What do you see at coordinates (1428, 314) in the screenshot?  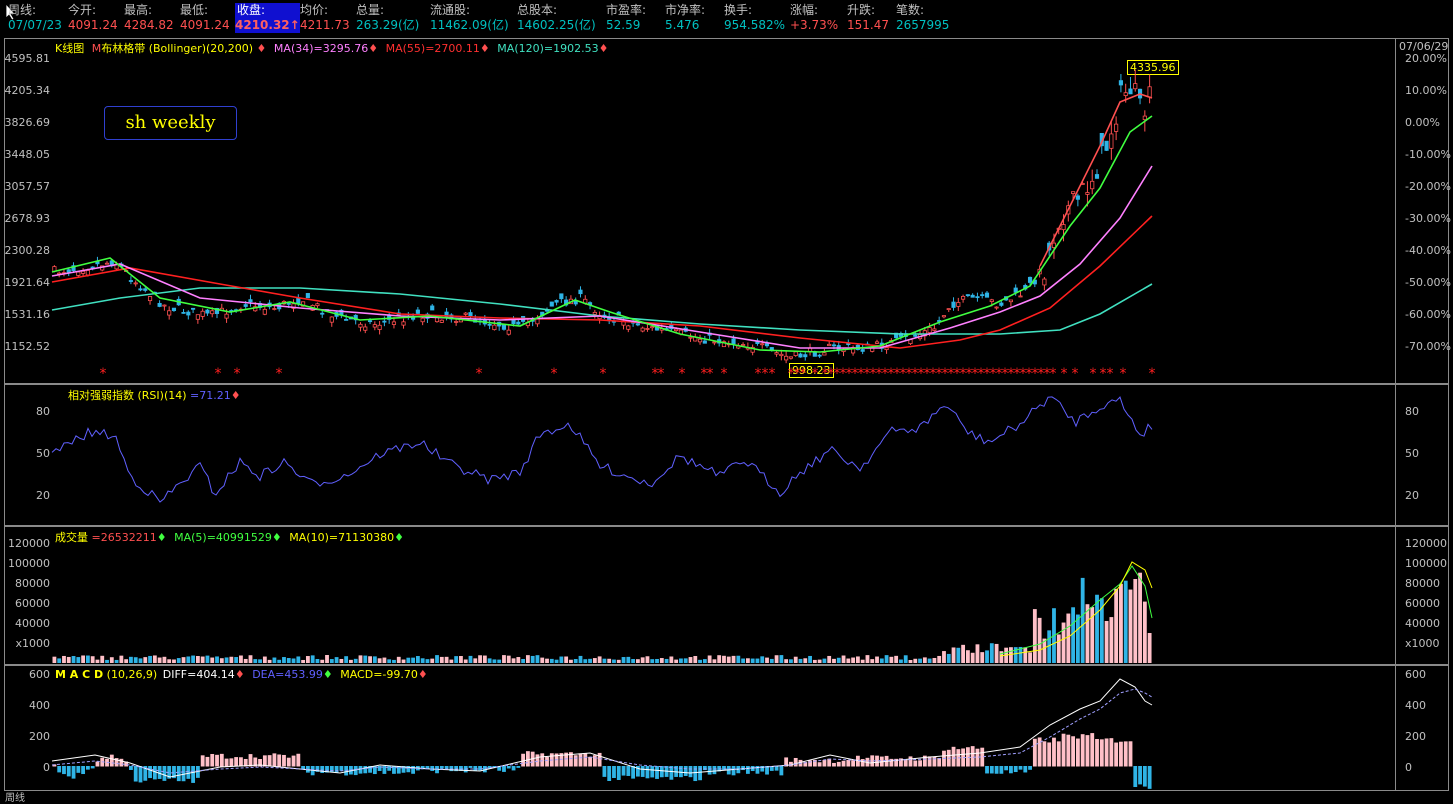 I see `kline-yr-tick: -60.00%` at bounding box center [1428, 314].